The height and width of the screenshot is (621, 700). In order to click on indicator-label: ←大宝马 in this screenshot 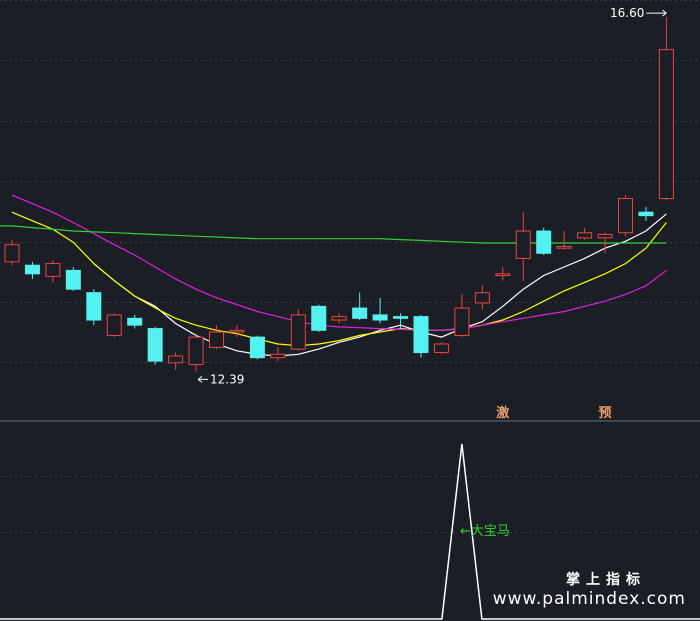, I will do `click(485, 531)`.